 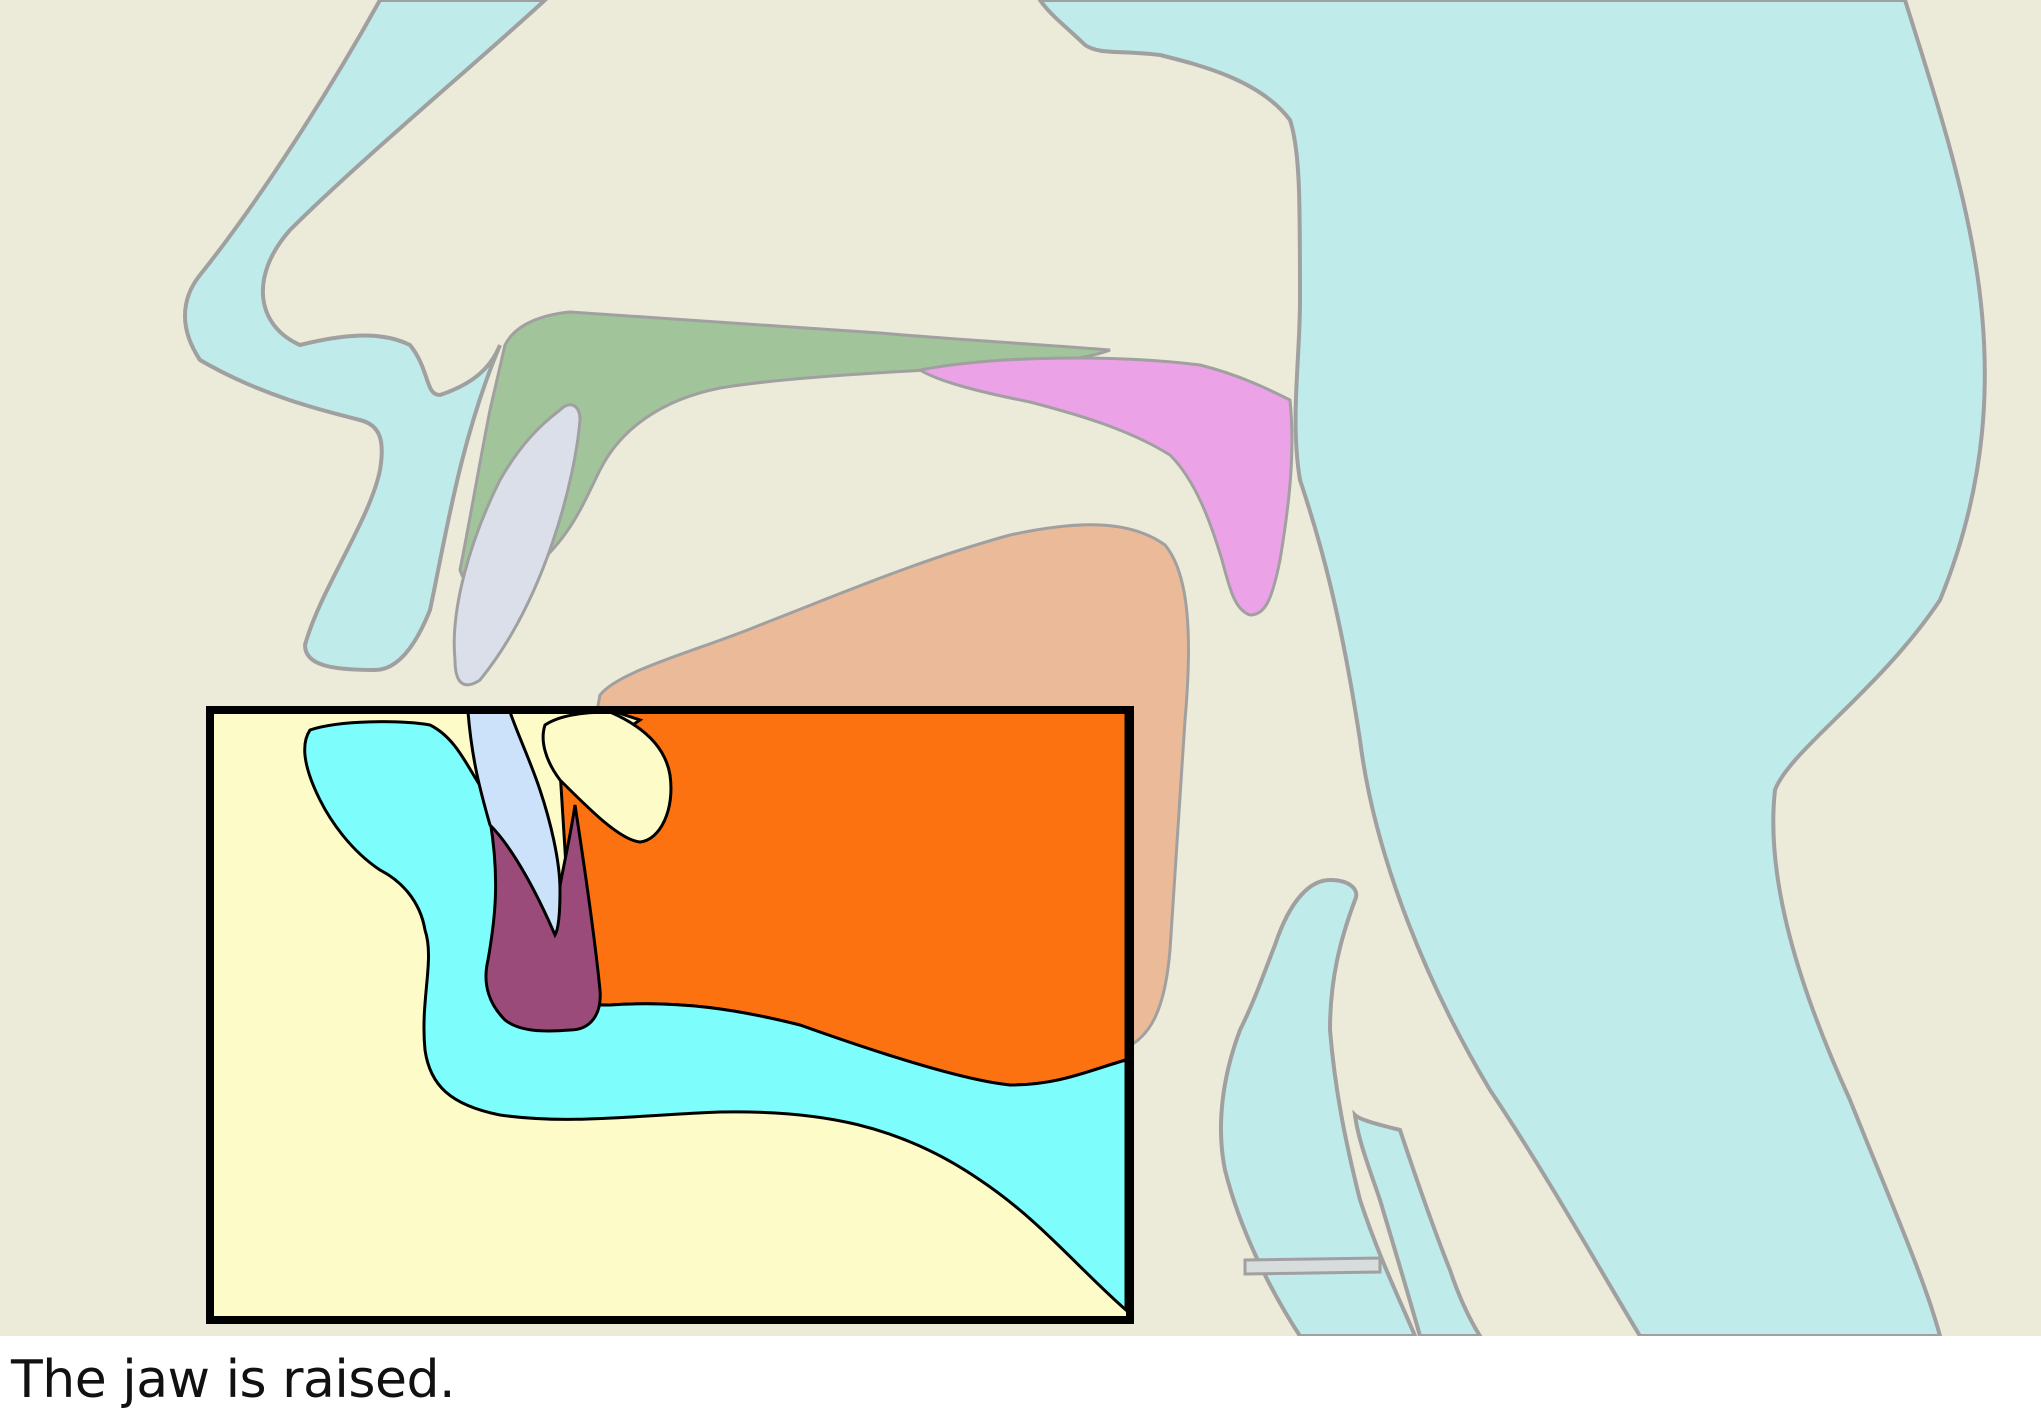 What do you see at coordinates (607, 777) in the screenshot?
I see `highlight-upper-lip-tip` at bounding box center [607, 777].